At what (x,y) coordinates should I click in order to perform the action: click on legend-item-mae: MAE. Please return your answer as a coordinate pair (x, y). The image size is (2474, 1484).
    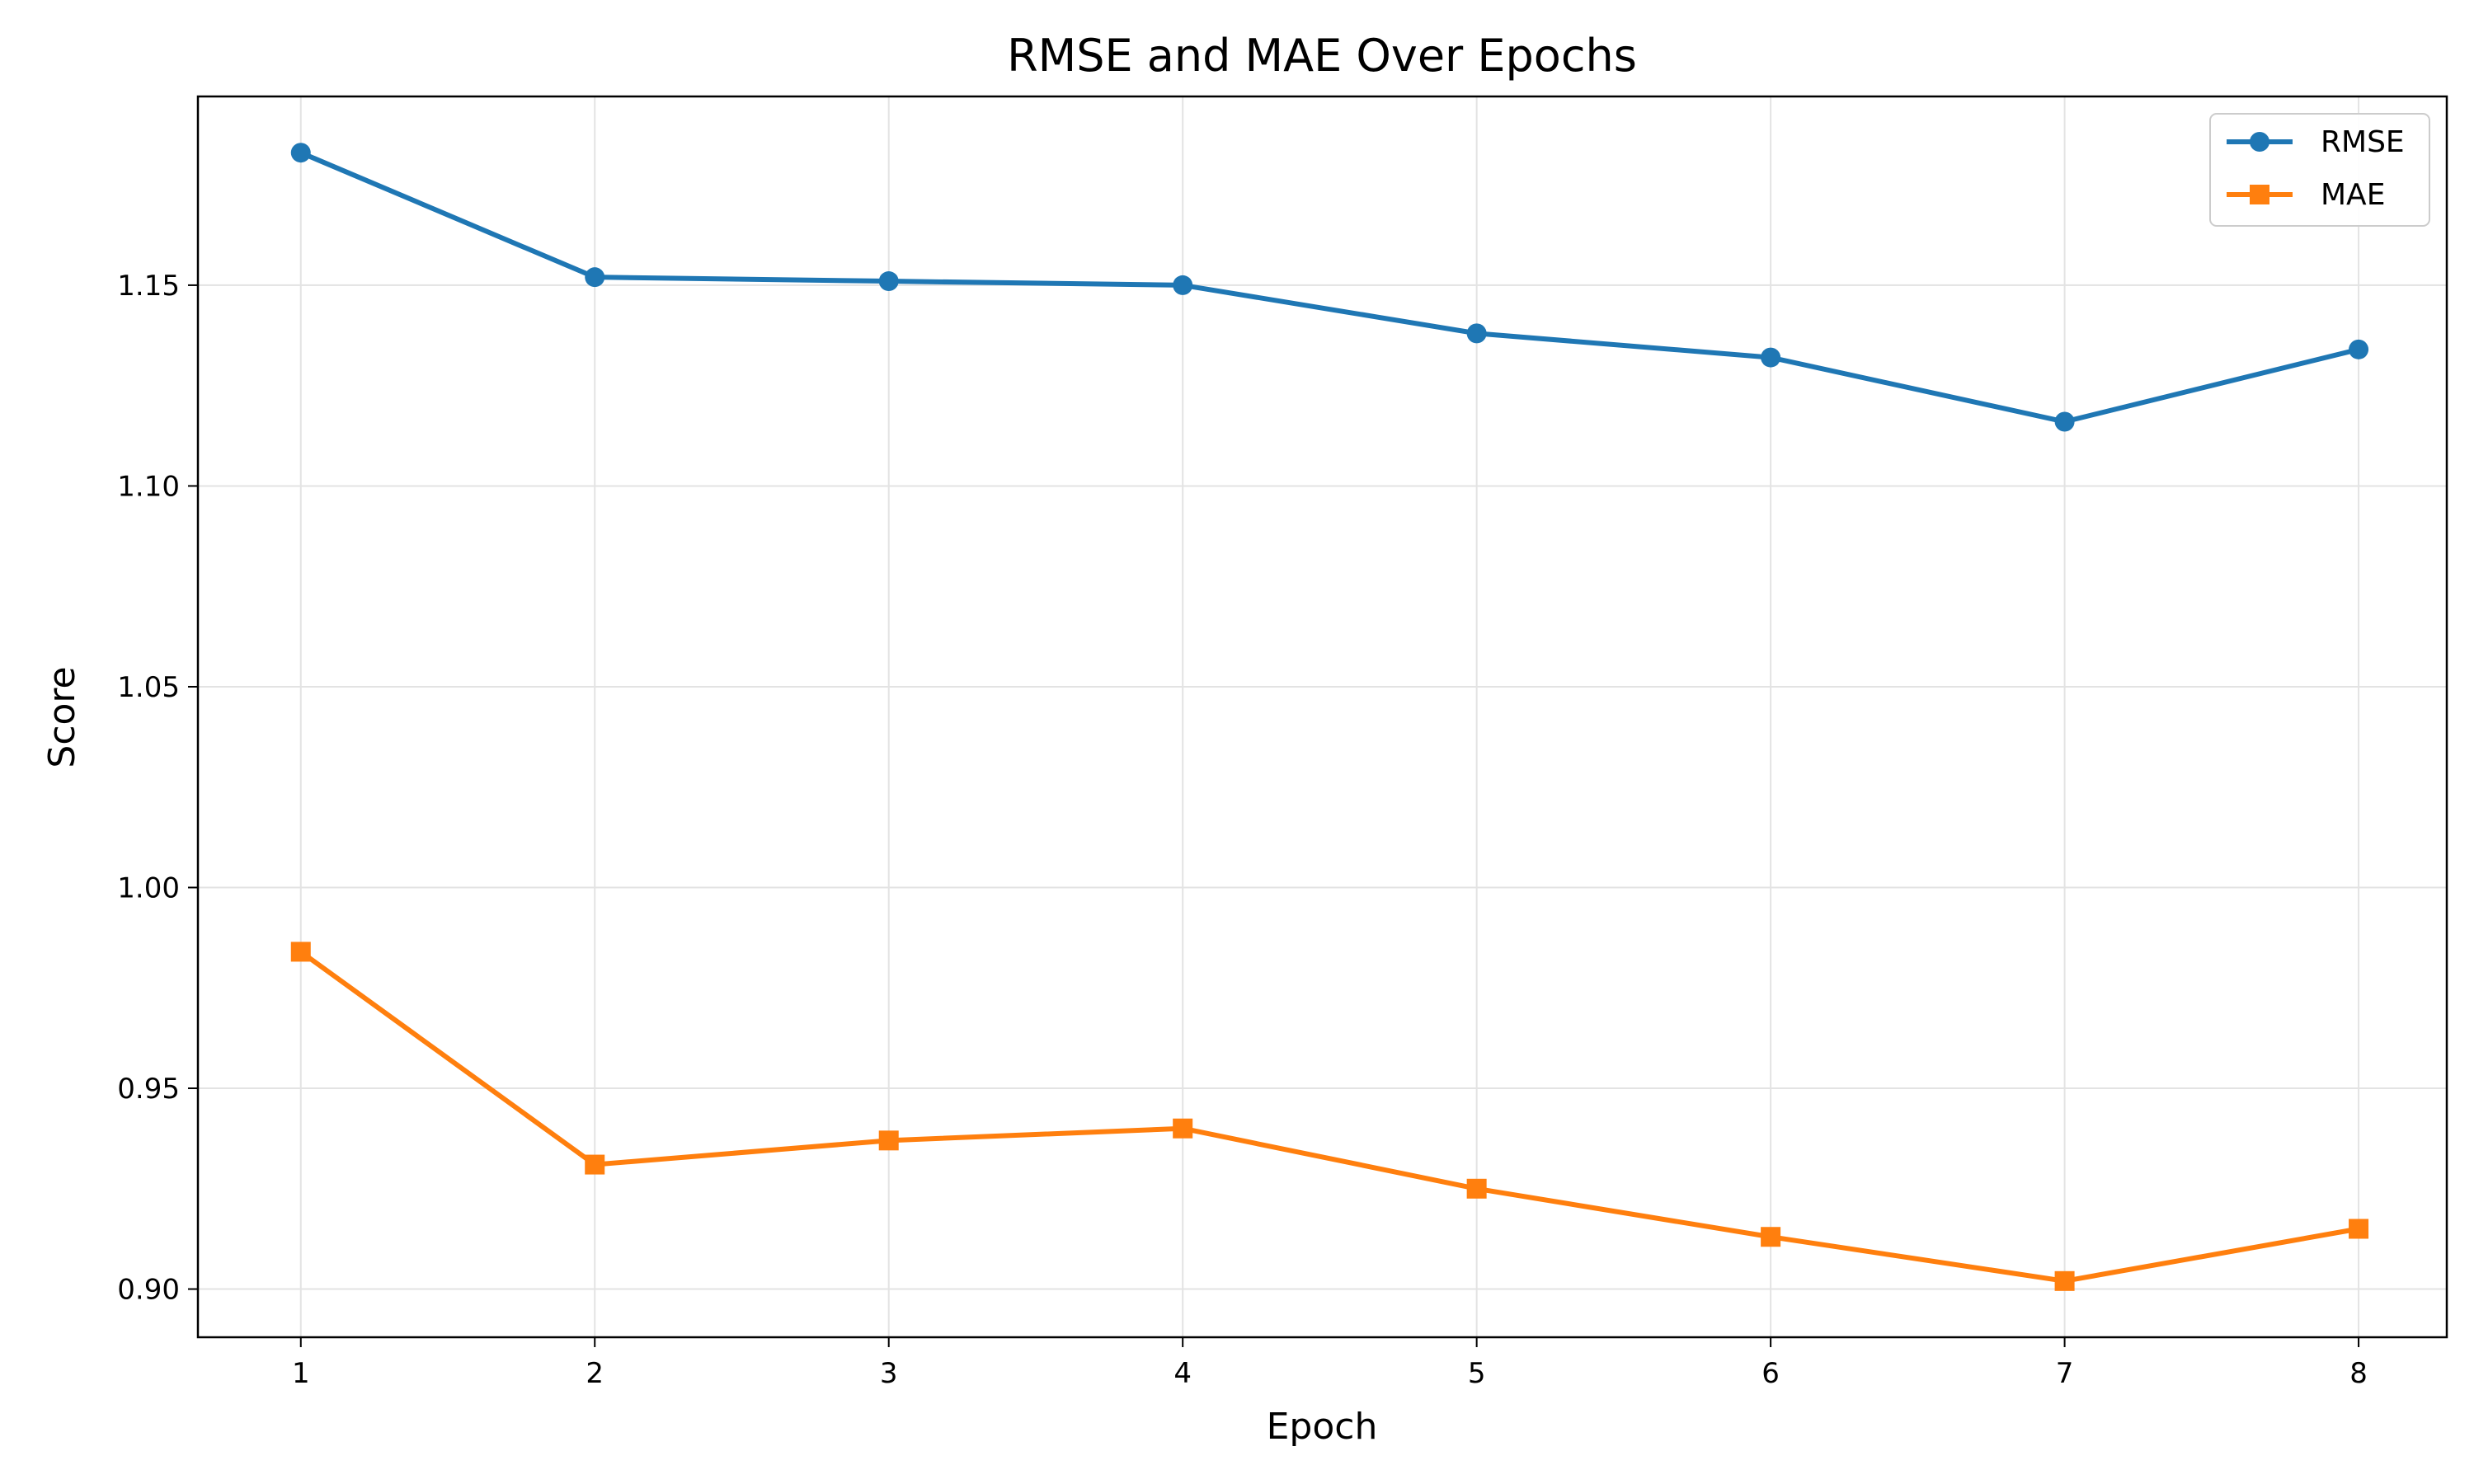
    Looking at the image, I should click on (2306, 195).